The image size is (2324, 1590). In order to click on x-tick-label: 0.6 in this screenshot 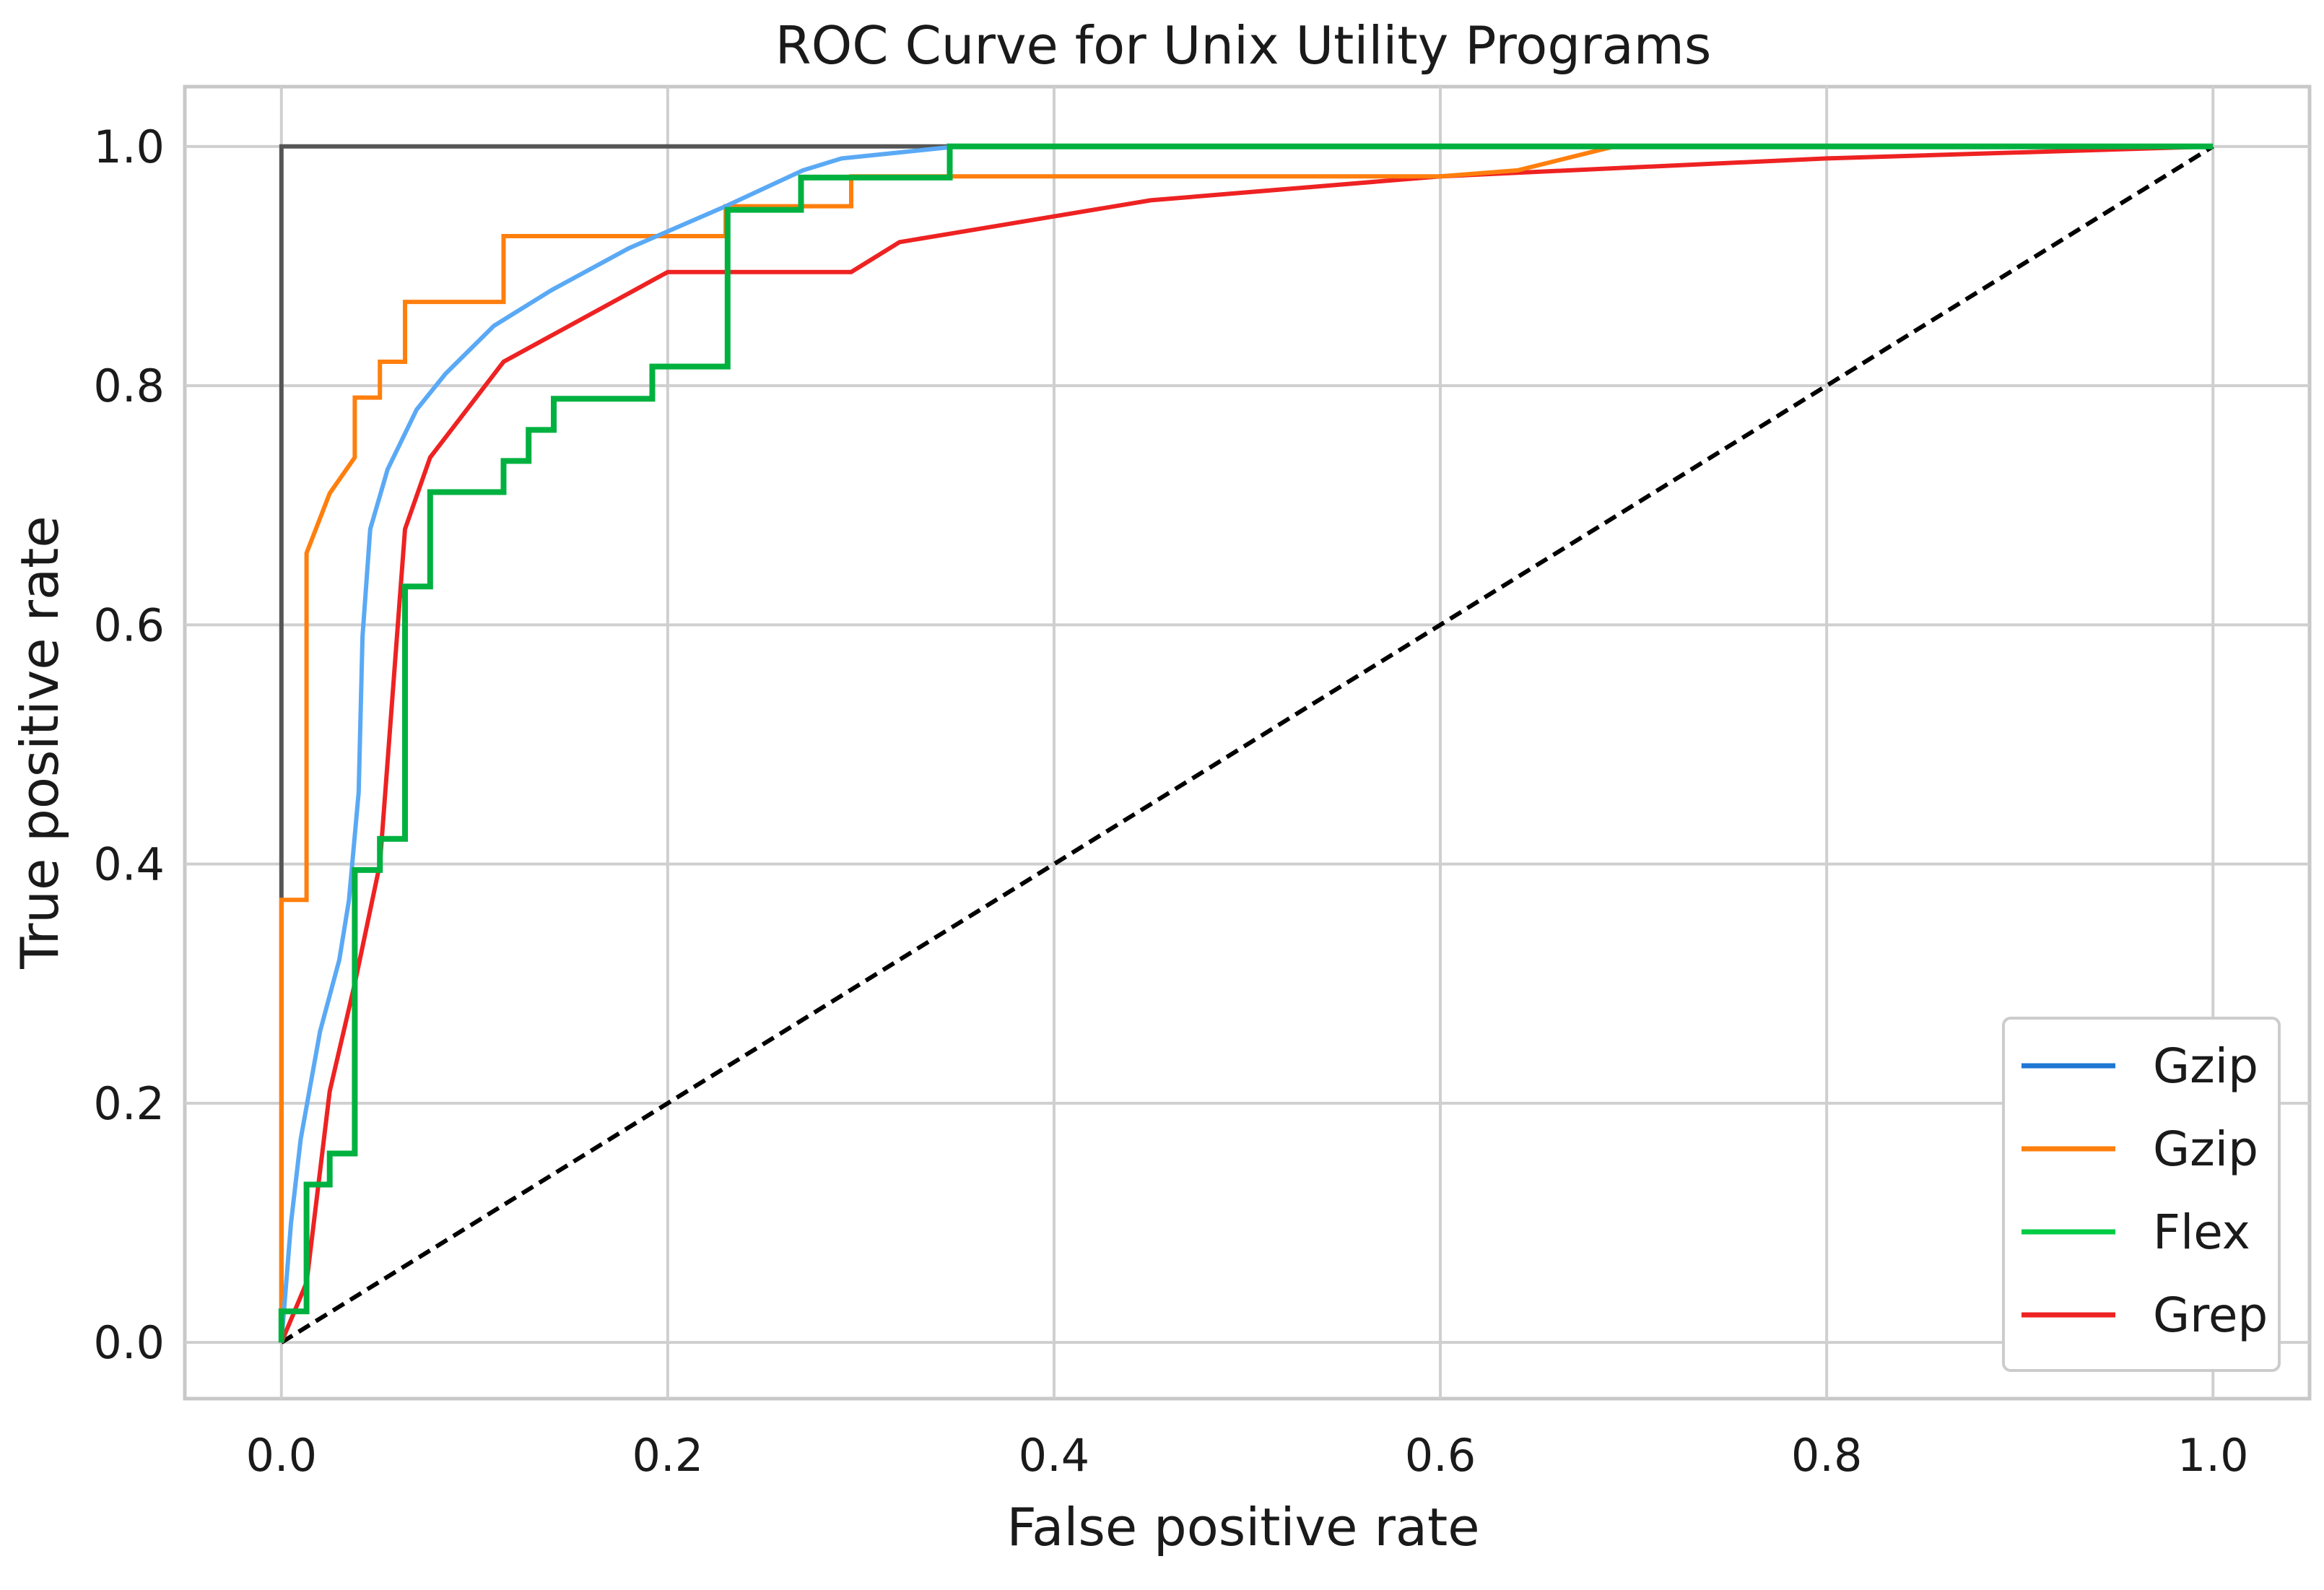, I will do `click(1440, 1455)`.